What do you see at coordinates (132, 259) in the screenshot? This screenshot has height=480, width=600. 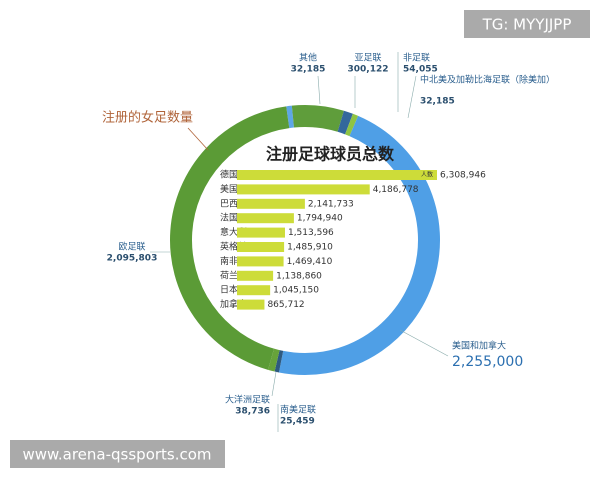 I see `segment-value: 2,095,803` at bounding box center [132, 259].